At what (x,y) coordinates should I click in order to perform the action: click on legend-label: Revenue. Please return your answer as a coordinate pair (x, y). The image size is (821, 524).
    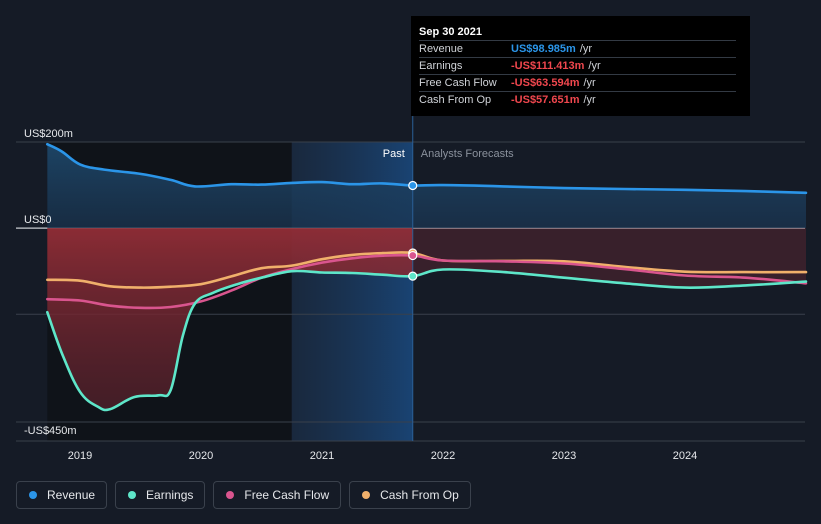
    Looking at the image, I should click on (71, 495).